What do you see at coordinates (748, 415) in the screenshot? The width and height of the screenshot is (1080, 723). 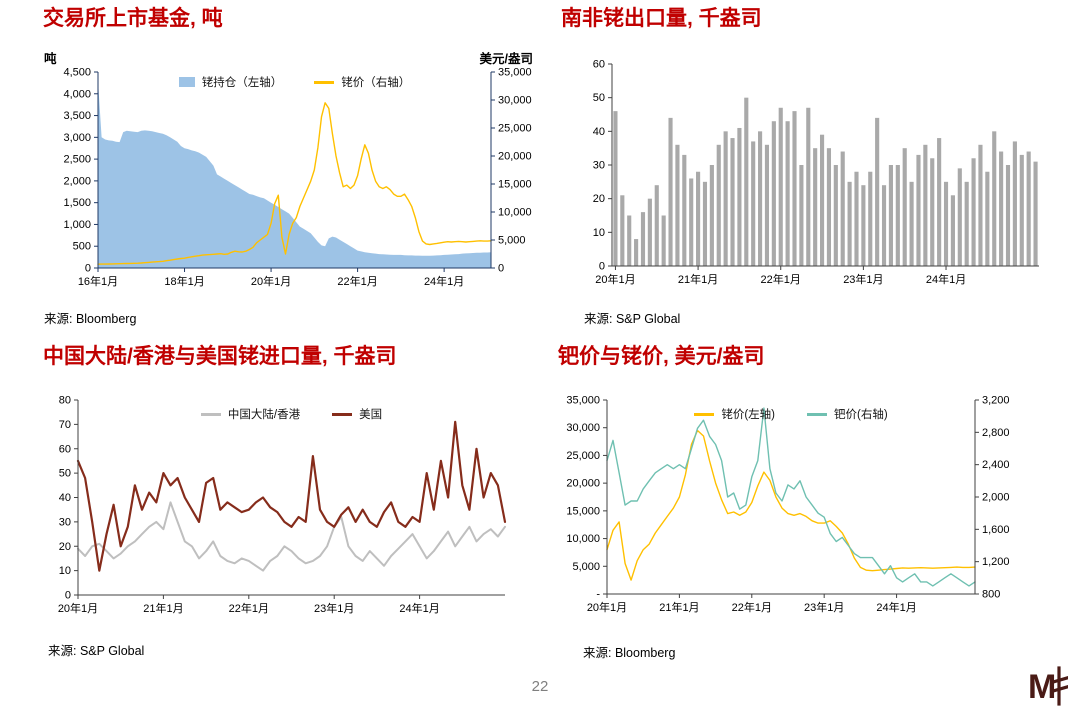 I see `legend-label: 铑价(左轴)` at bounding box center [748, 415].